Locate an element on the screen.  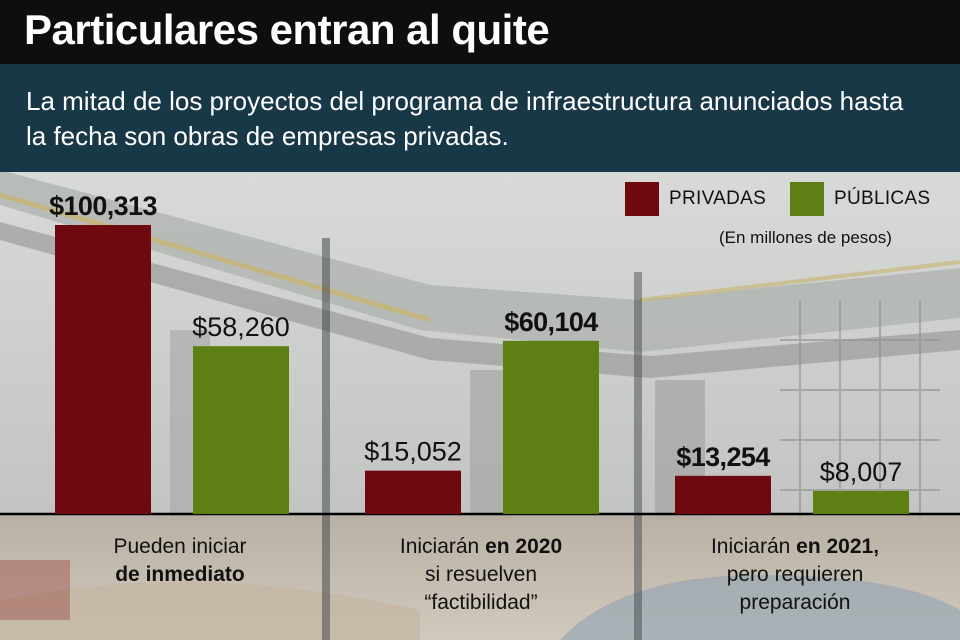
category-3-line2: pero requieren is located at coordinates (795, 574).